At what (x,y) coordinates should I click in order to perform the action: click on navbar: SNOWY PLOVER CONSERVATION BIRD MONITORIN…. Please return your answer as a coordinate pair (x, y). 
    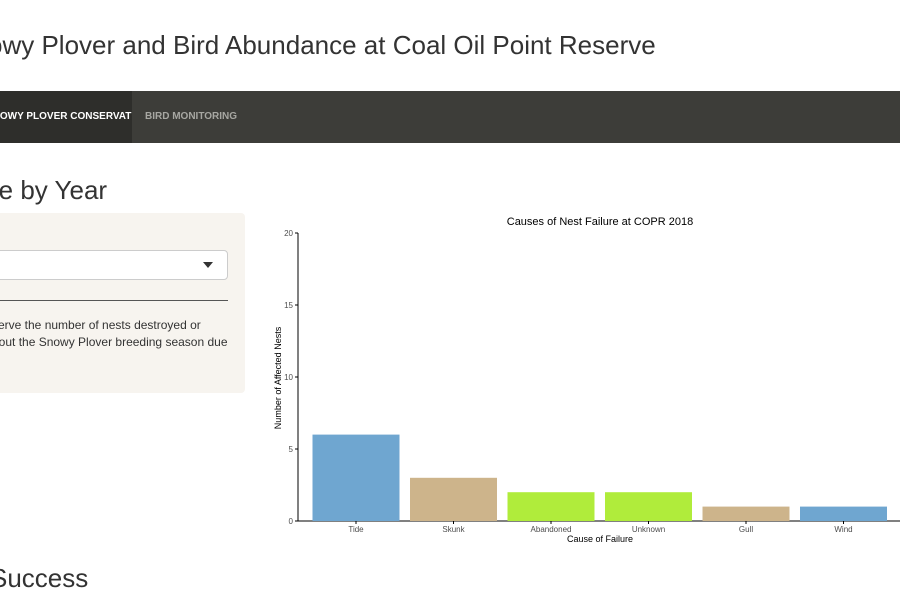
    Looking at the image, I should click on (450, 117).